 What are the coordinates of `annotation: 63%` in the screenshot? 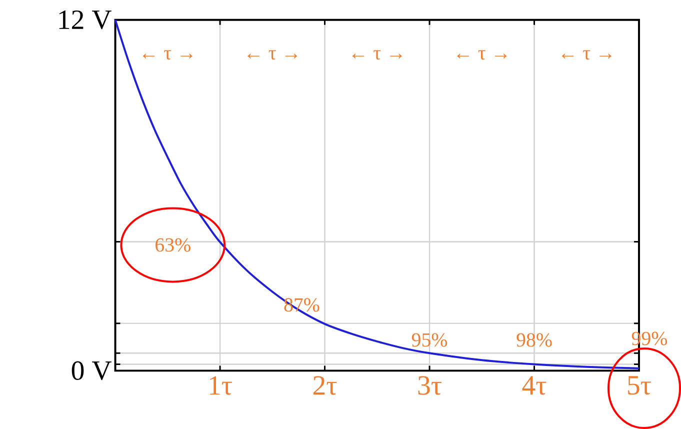 It's located at (173, 245).